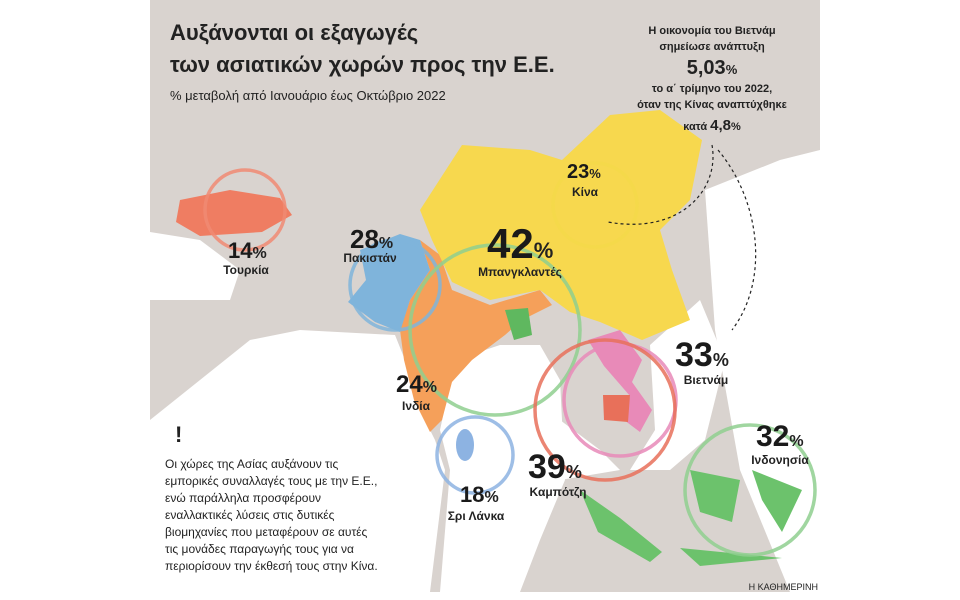 The height and width of the screenshot is (600, 960). I want to click on value-label: 42%, so click(520, 243).